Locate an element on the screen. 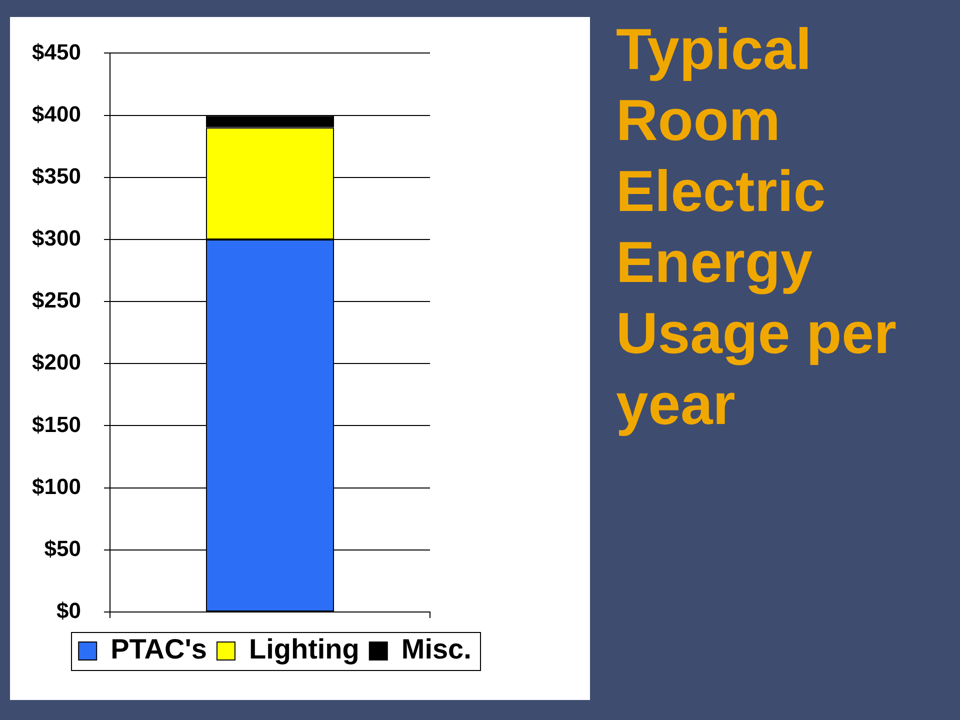  legend-label: Lighting is located at coordinates (304, 649).